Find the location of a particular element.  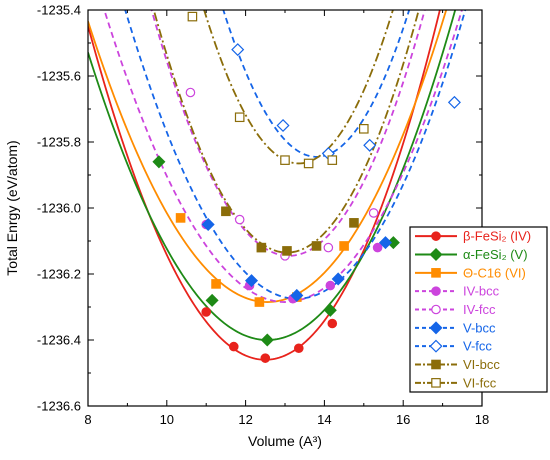

y-tick-label: -1236.0 is located at coordinates (59, 208).